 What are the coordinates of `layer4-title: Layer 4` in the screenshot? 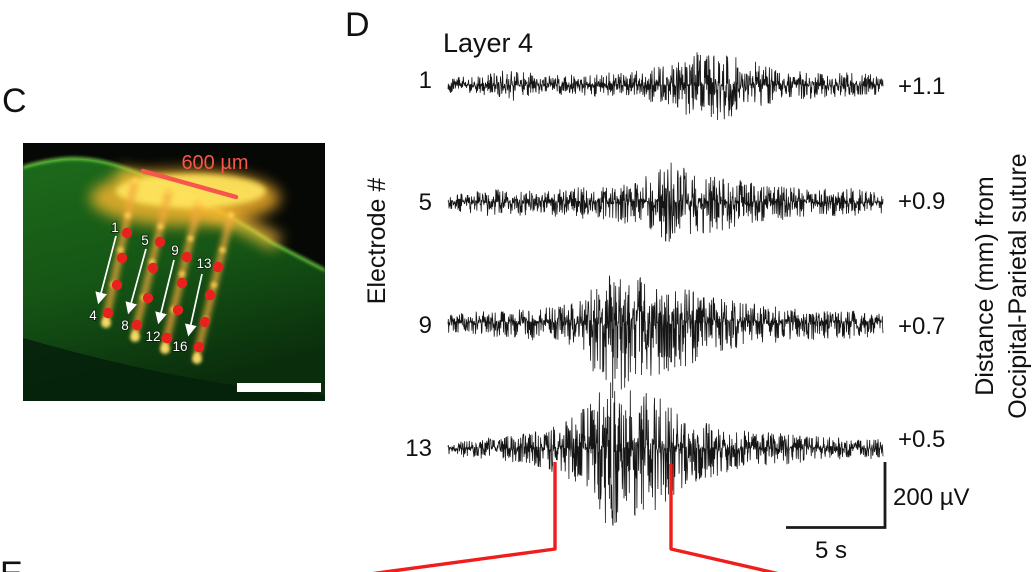 It's located at (488, 43).